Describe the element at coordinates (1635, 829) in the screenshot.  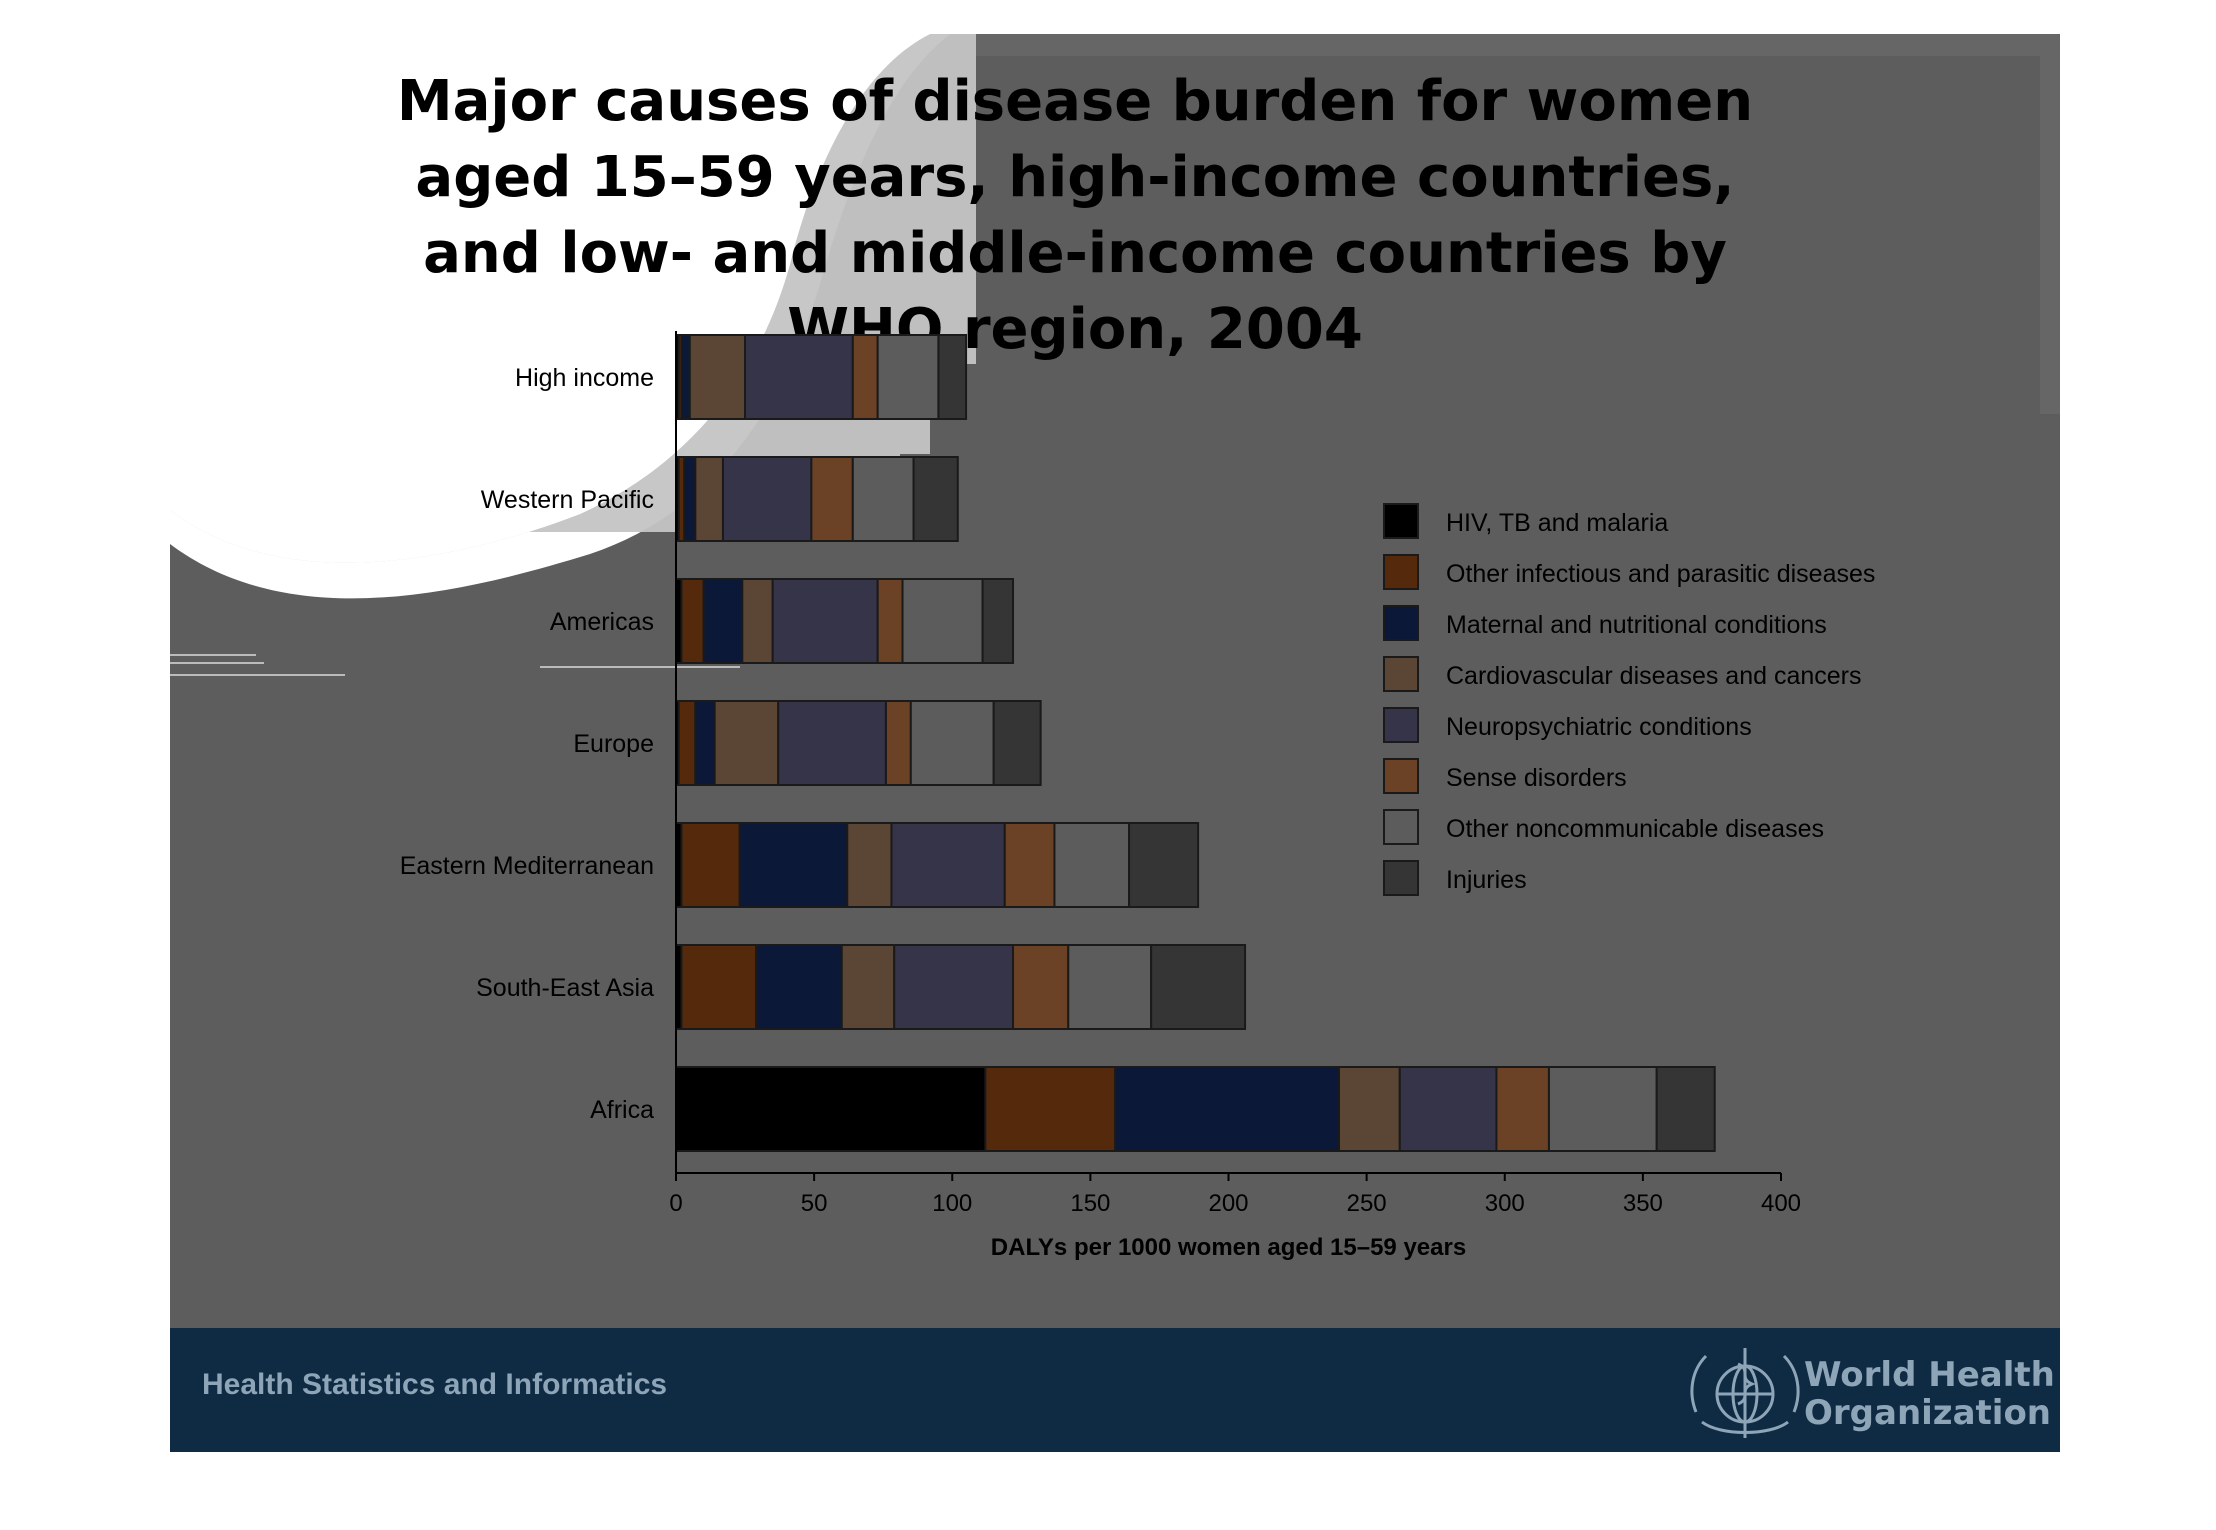
I see `legend-label: Other noncommunicable diseases` at that location.